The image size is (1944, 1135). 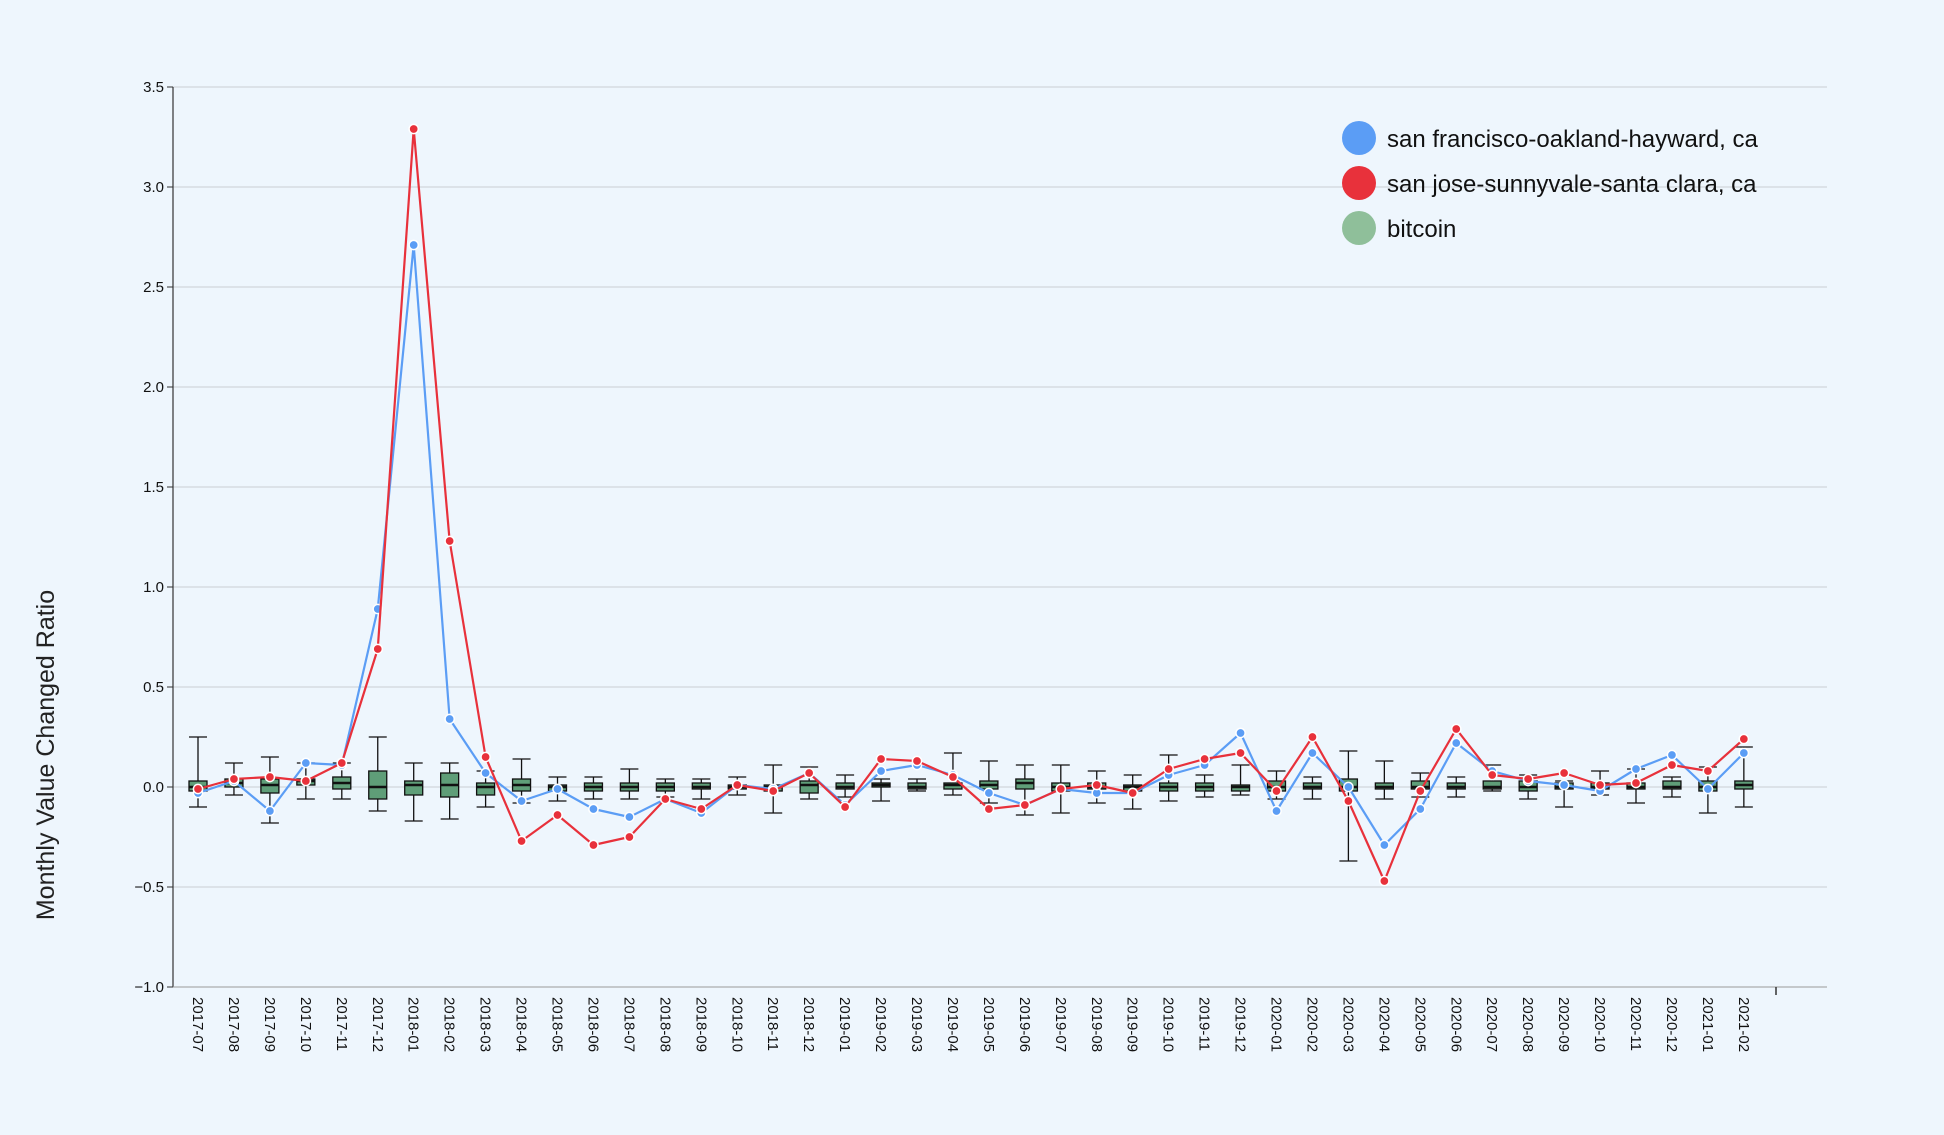 What do you see at coordinates (1671, 1024) in the screenshot?
I see `x-tick-label: 2020-12` at bounding box center [1671, 1024].